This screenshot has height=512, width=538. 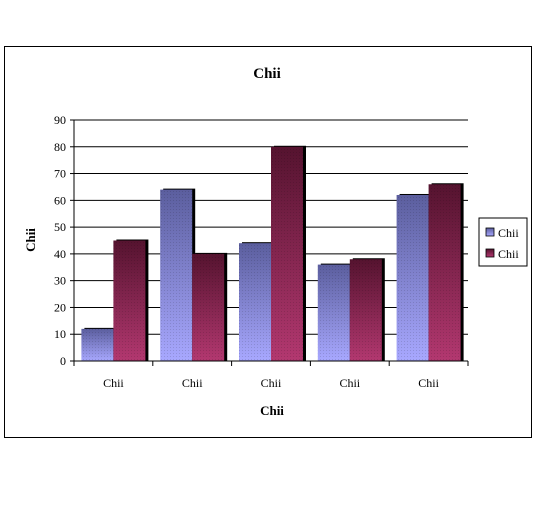 What do you see at coordinates (60, 281) in the screenshot?
I see `y-tick-label: 30` at bounding box center [60, 281].